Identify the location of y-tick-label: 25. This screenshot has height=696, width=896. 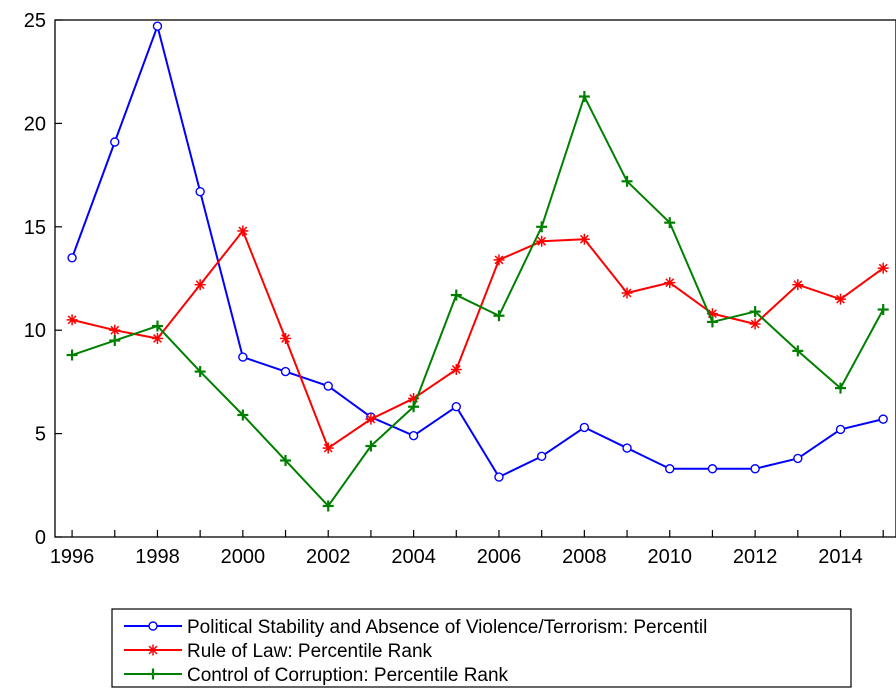
(35, 21).